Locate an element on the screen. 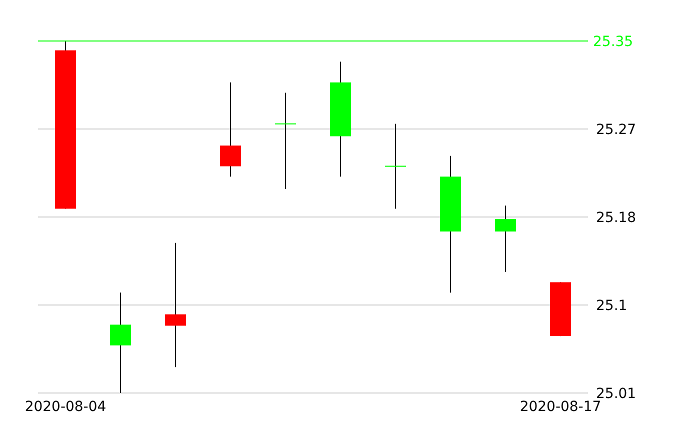 The height and width of the screenshot is (431, 676). x-tick-label: 2020-08-04 is located at coordinates (65, 406).